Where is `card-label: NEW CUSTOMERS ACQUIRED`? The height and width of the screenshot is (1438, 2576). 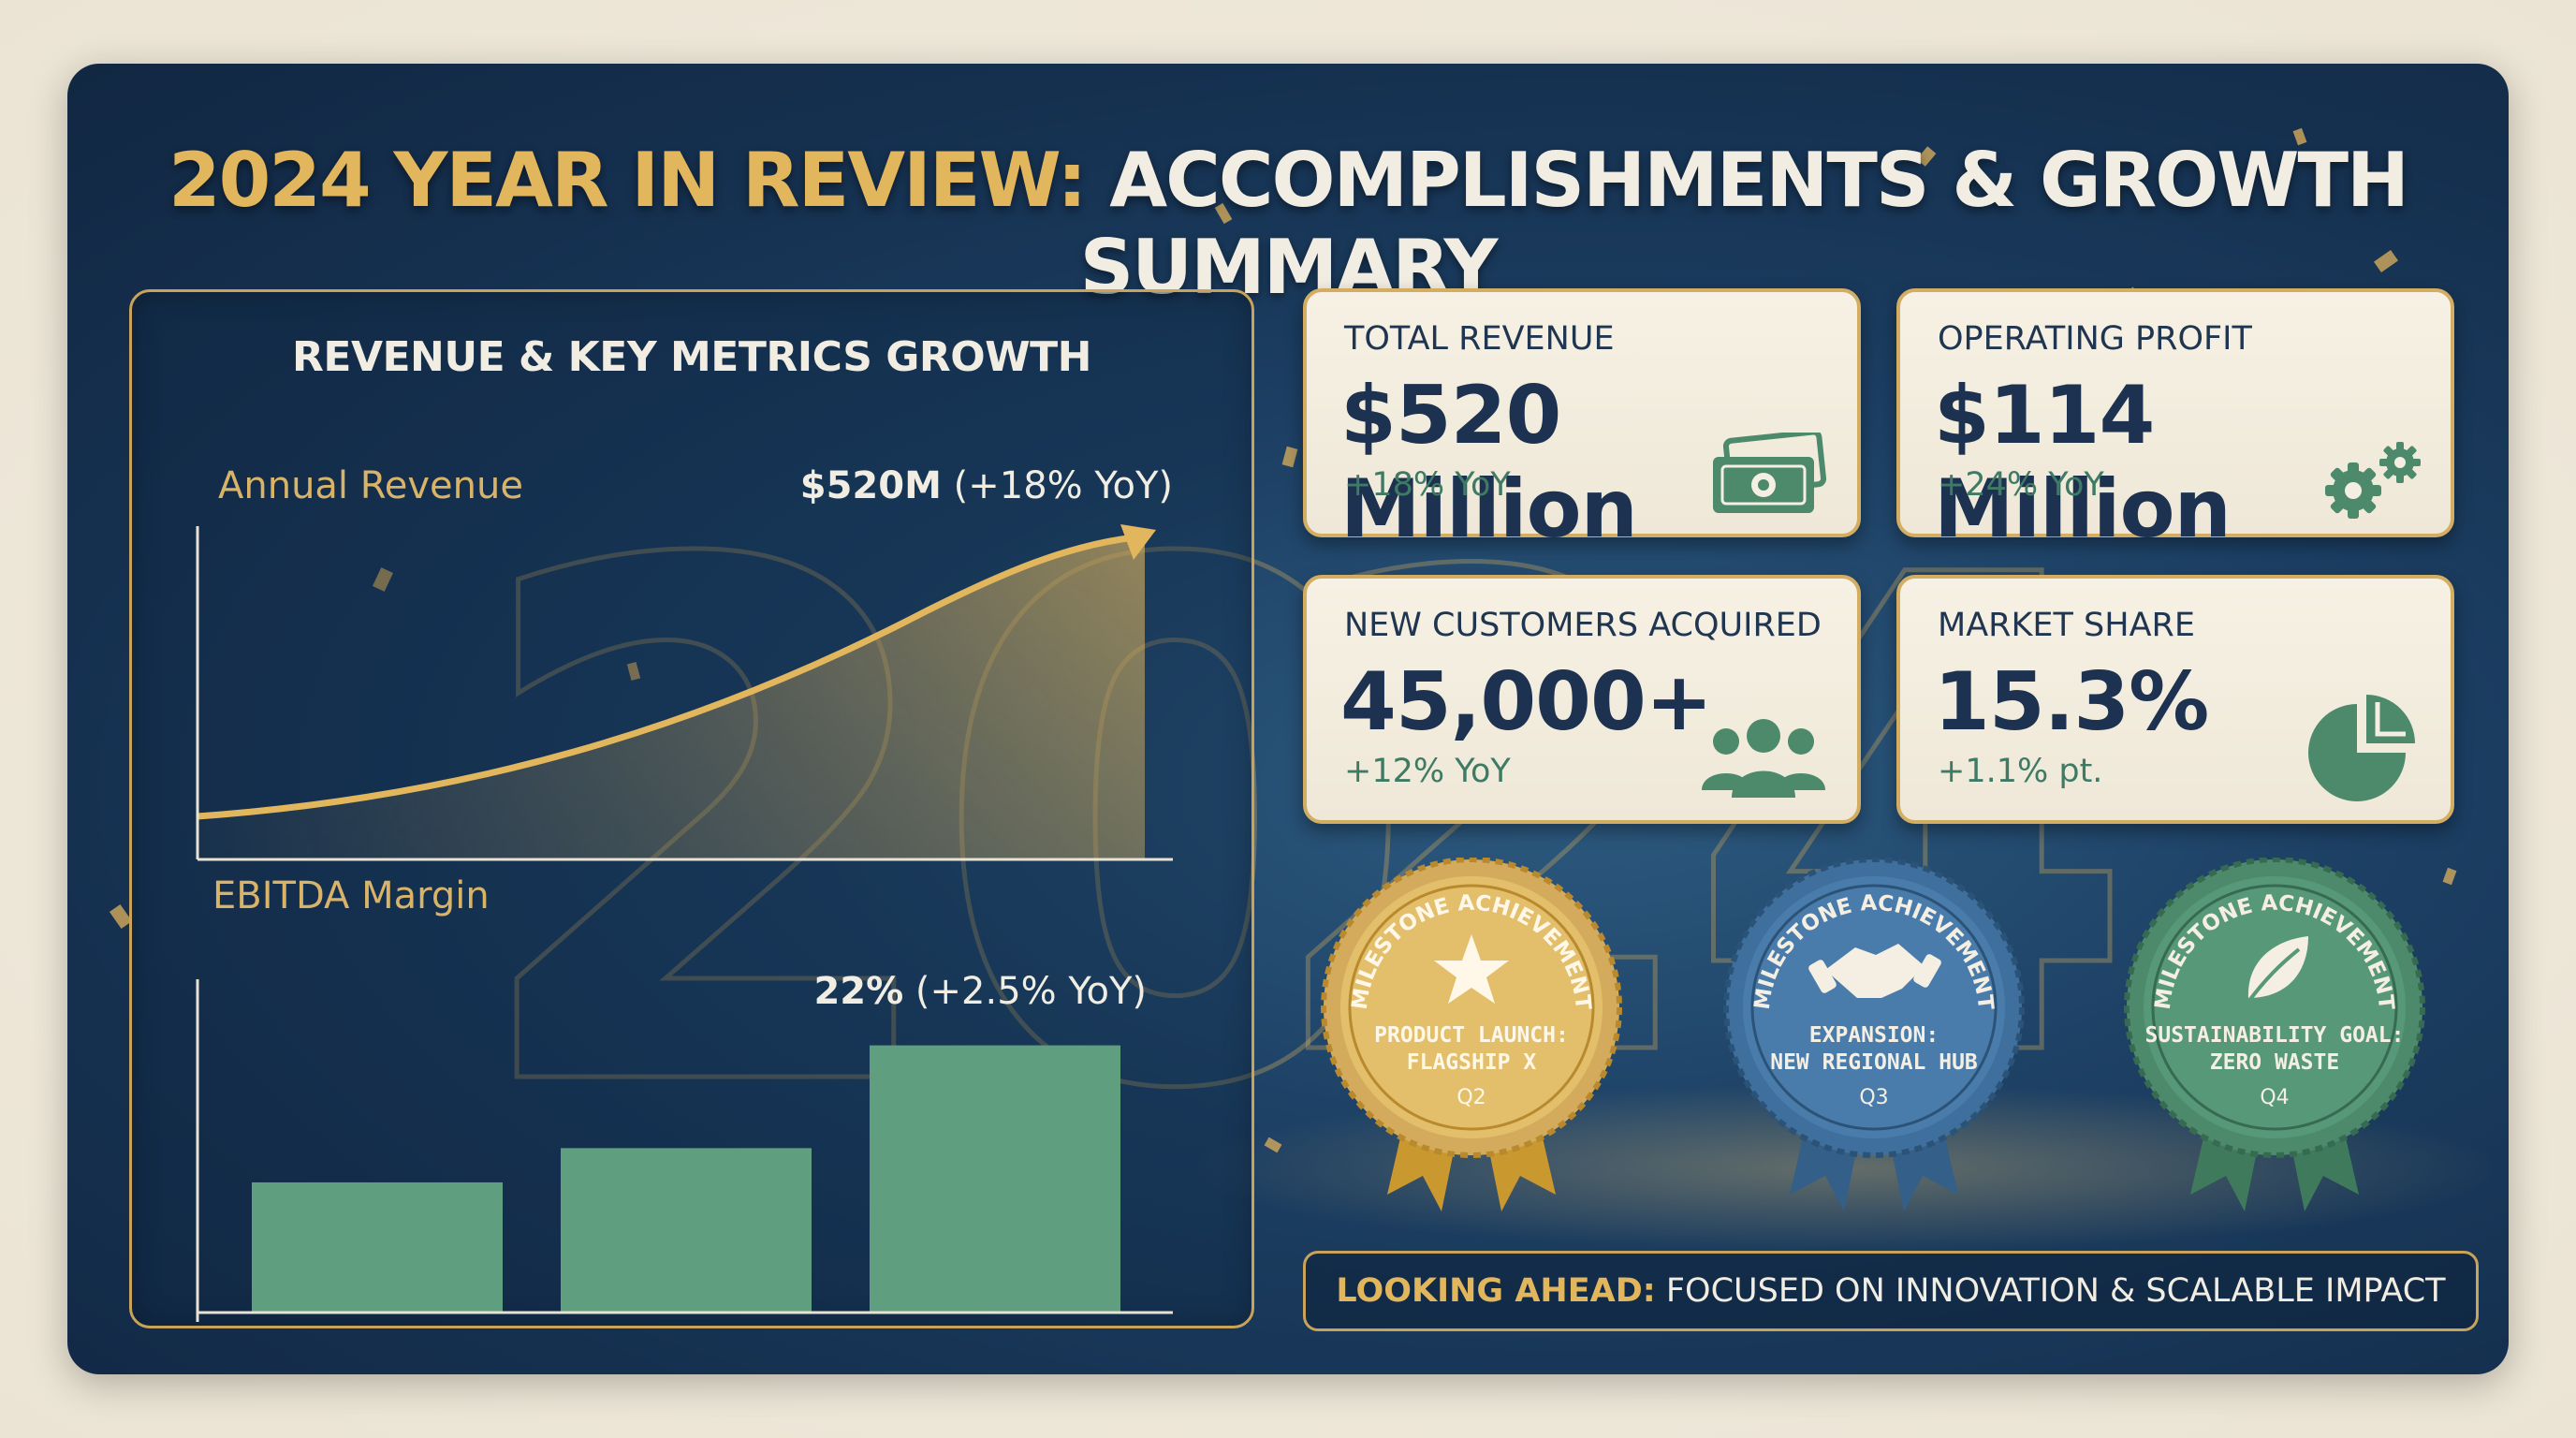 card-label: NEW CUSTOMERS ACQUIRED is located at coordinates (1583, 625).